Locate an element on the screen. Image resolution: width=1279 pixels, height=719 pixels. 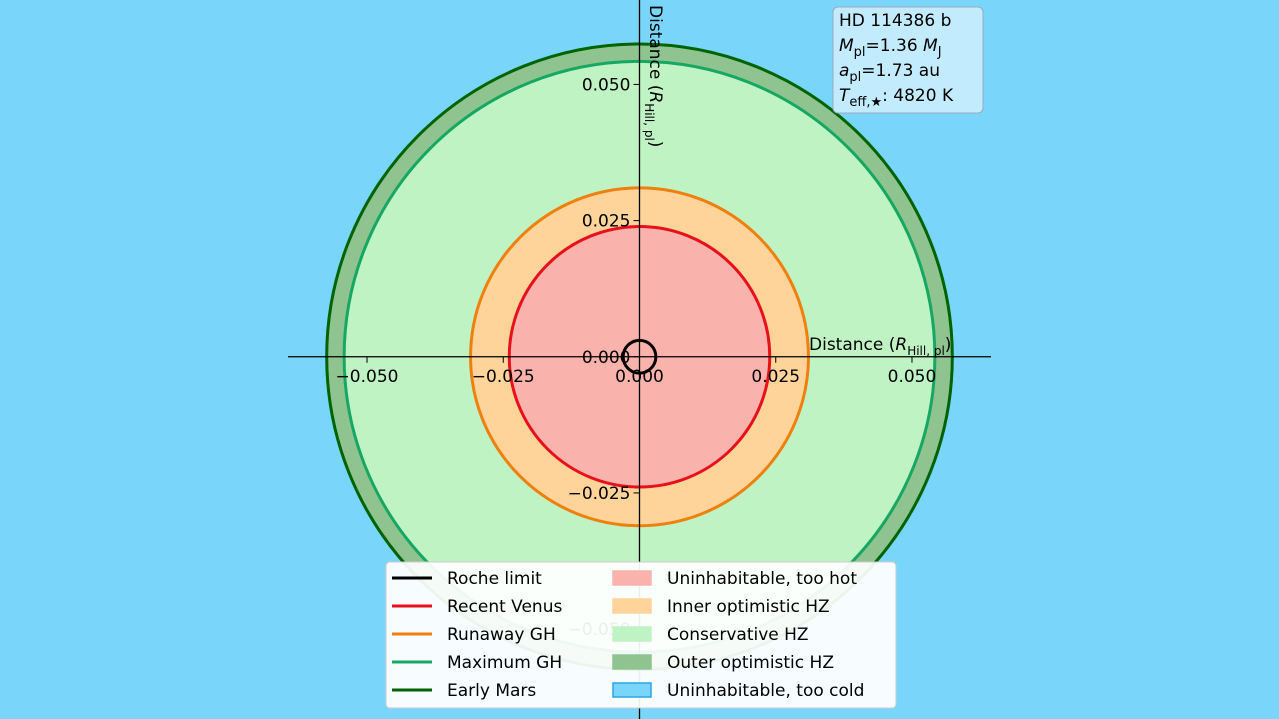
info-text: T is located at coordinates (845, 96).